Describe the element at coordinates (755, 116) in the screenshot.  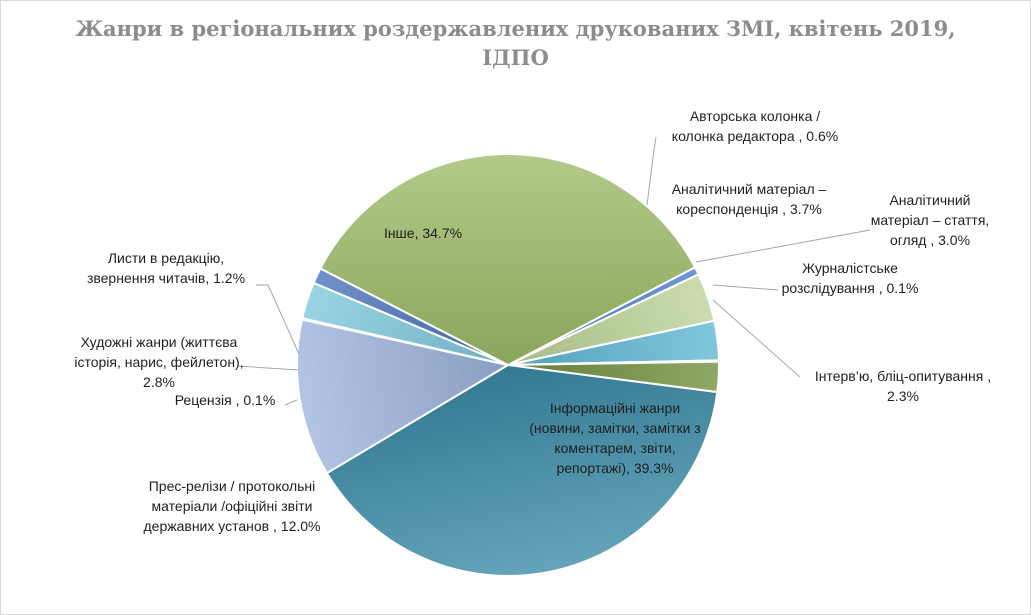
I see `slice-label-0-line-0: Авторська колонка /` at that location.